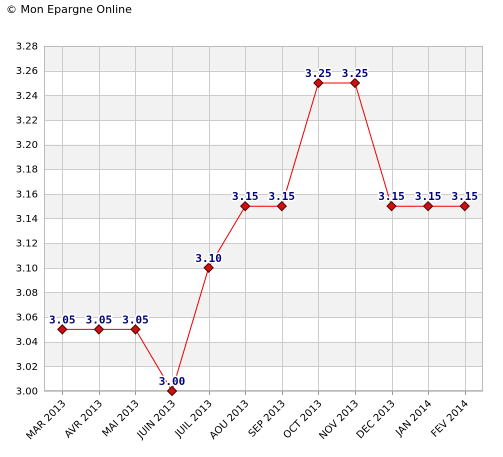  I want to click on x-tick-label: AVR 2013, so click(84, 419).